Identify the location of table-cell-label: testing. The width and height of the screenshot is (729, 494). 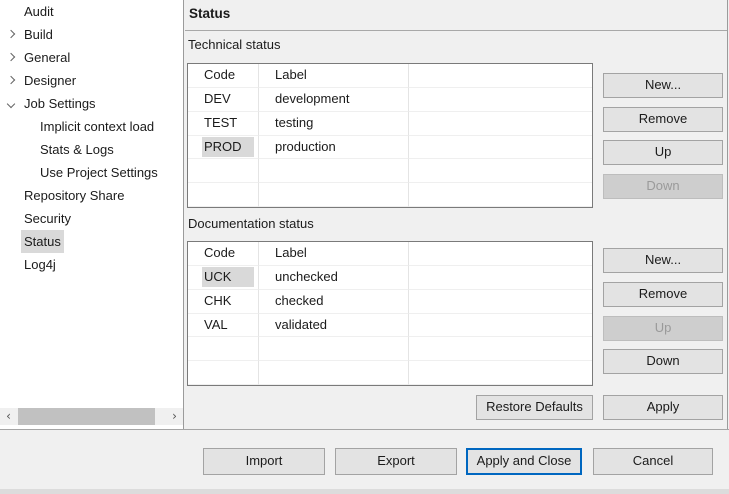
(334, 123).